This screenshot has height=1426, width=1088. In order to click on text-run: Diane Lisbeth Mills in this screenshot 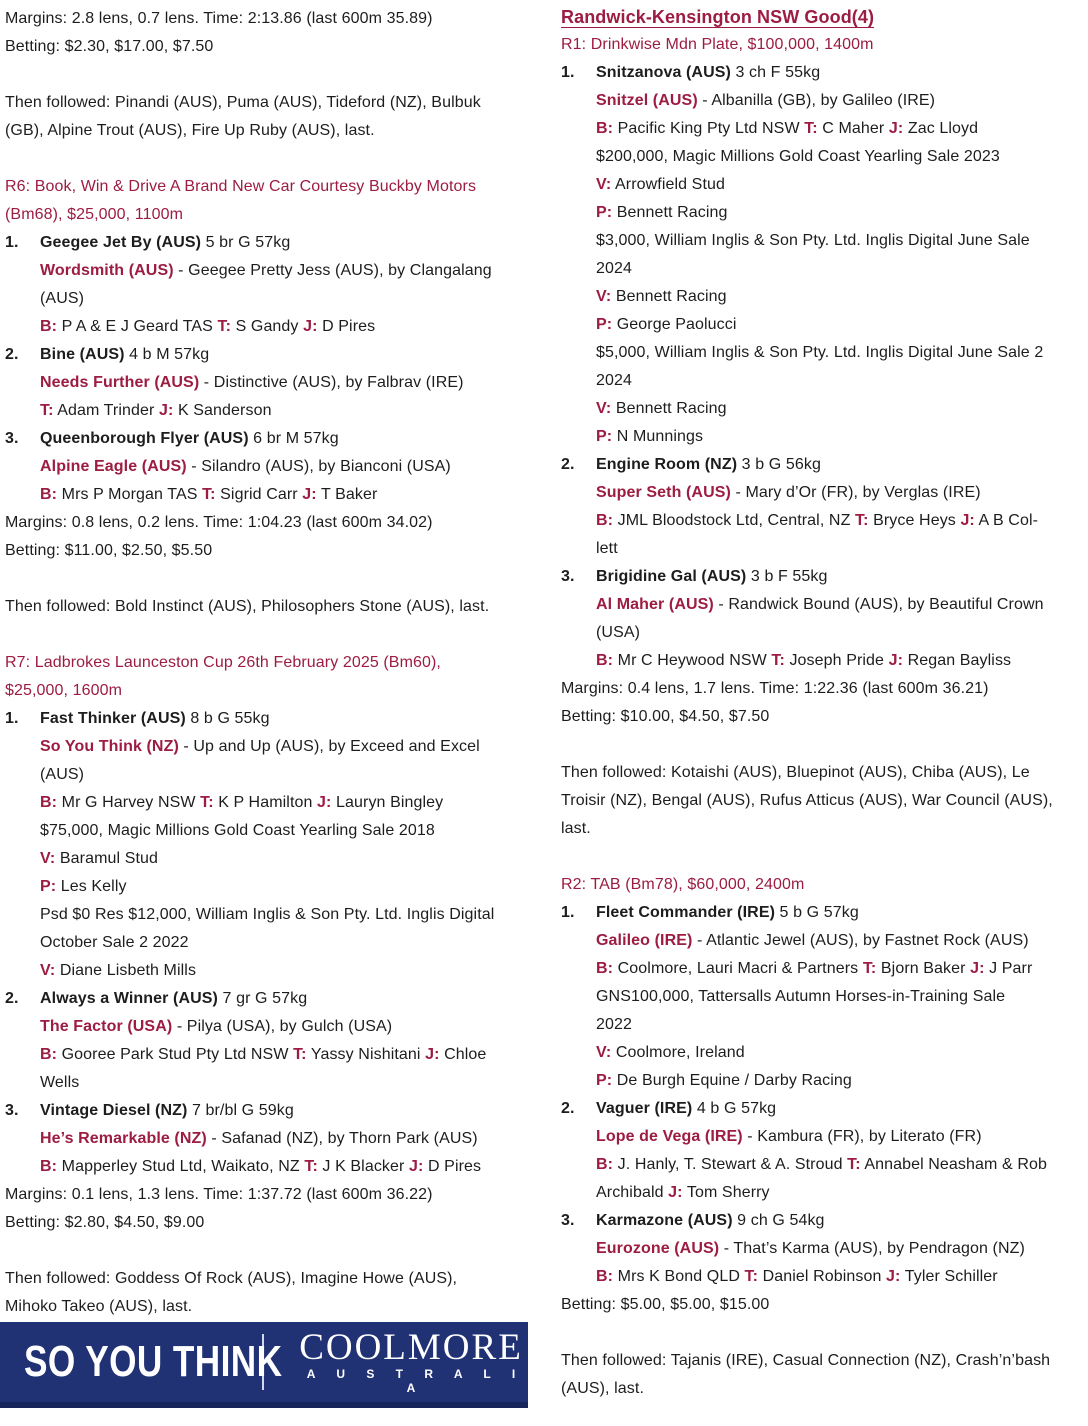, I will do `click(126, 970)`.